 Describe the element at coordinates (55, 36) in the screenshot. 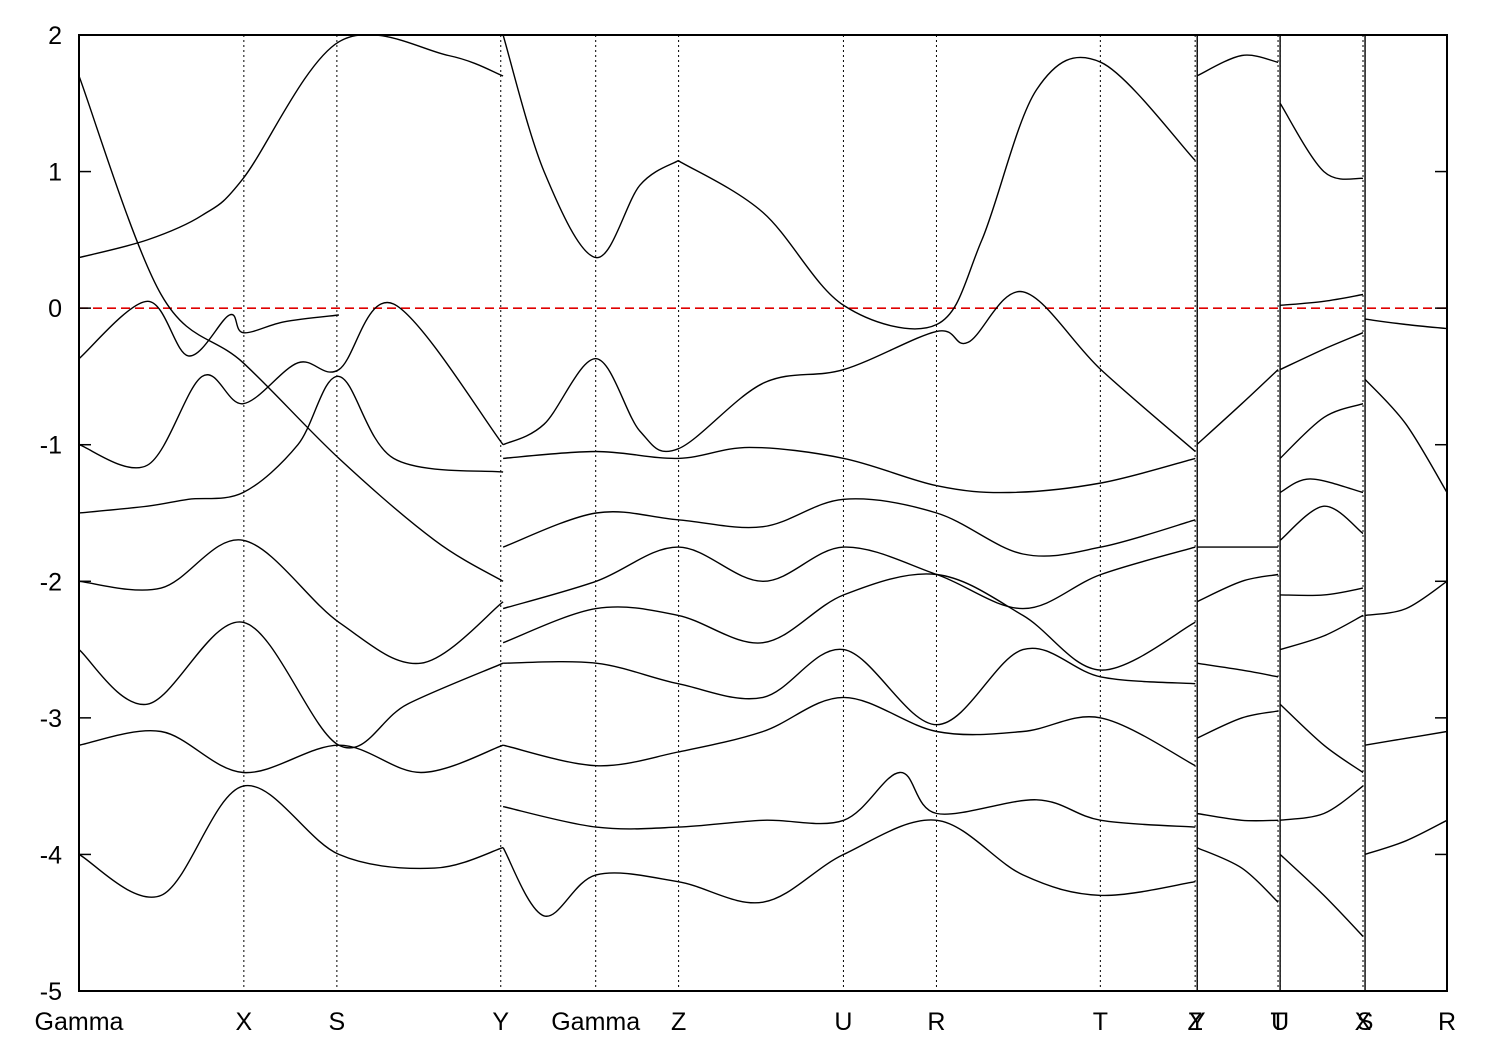

I see `y-tick-label: 2` at that location.